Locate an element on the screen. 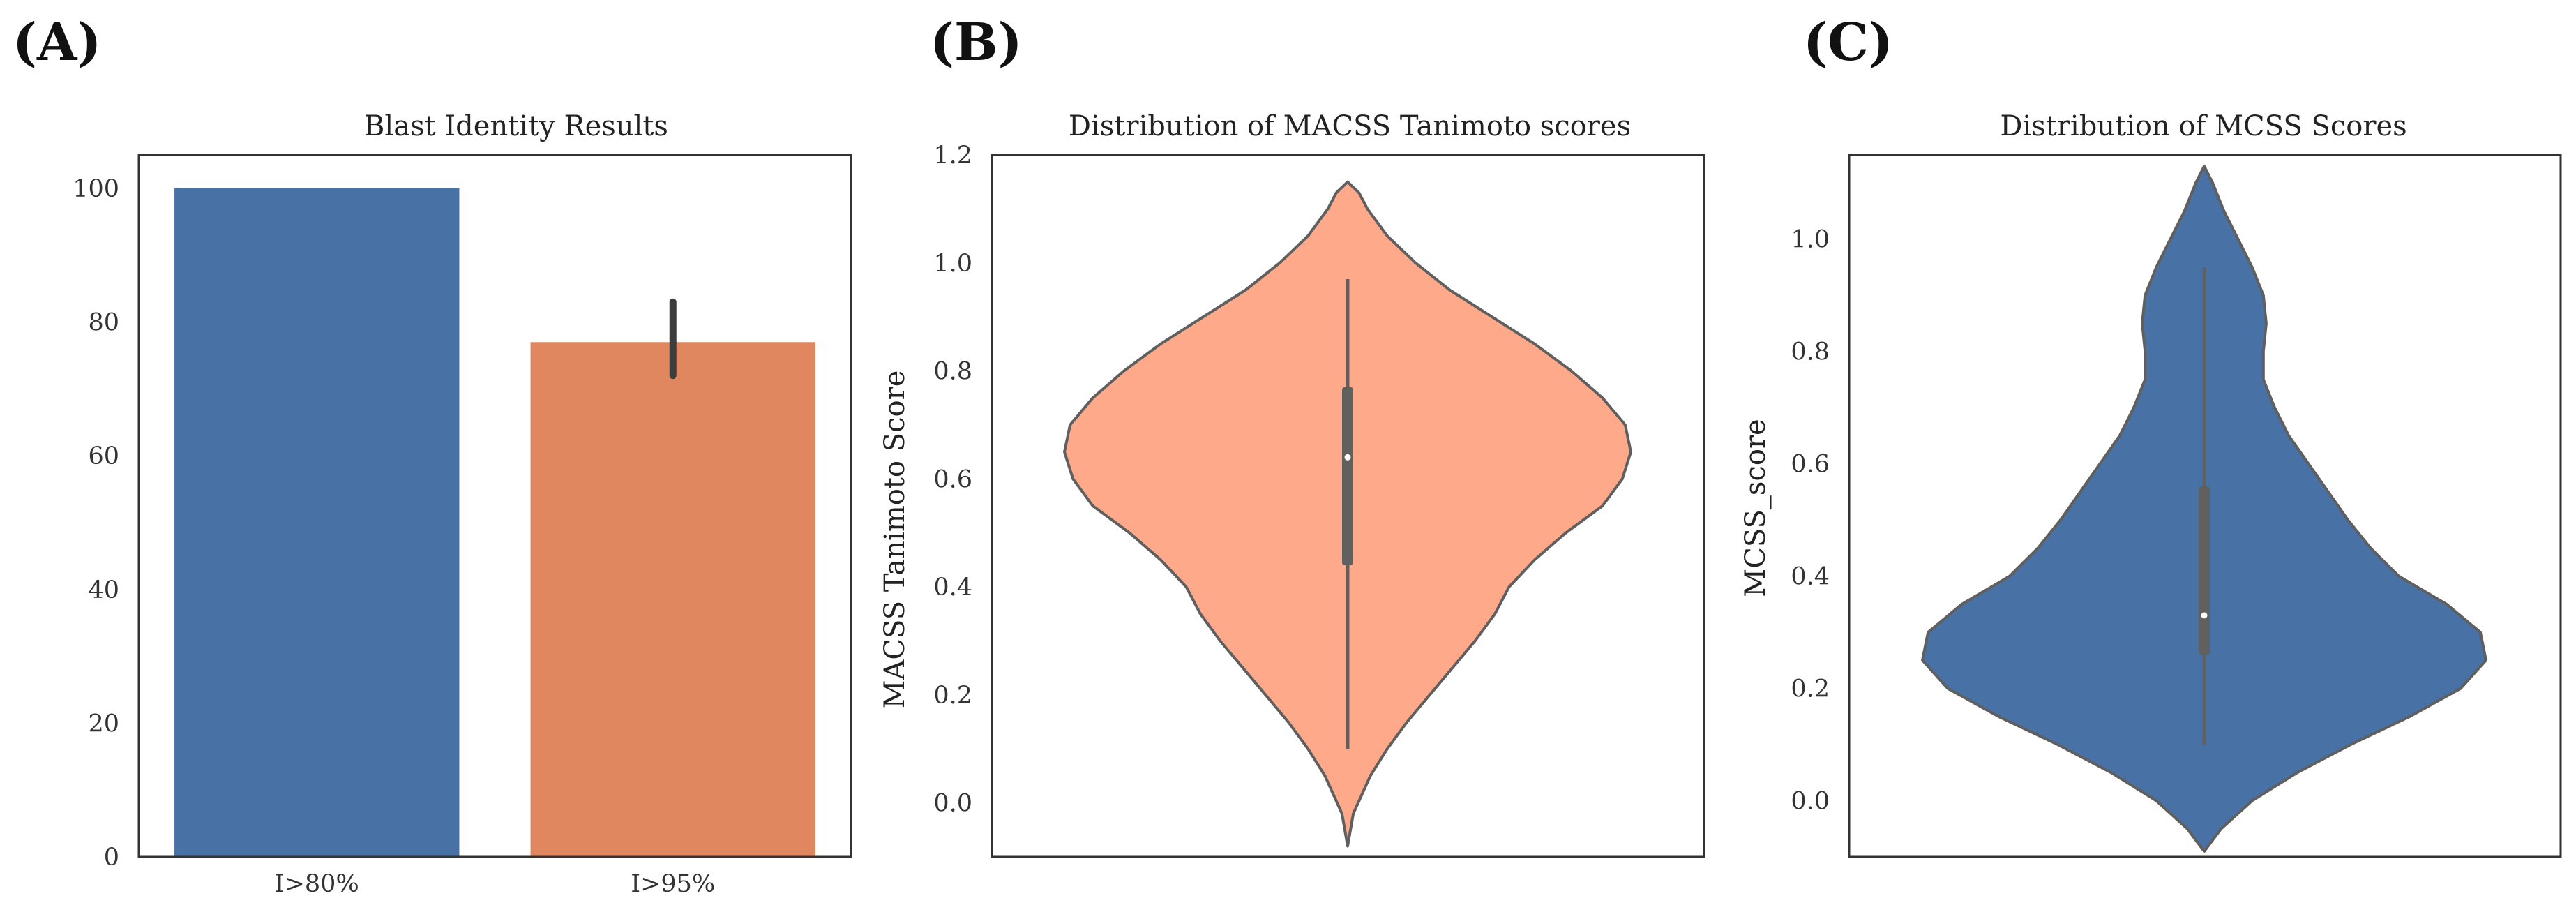 This screenshot has height=912, width=2576. chart-b-title: Distribution of MACSS Tanimoto scores is located at coordinates (1350, 126).